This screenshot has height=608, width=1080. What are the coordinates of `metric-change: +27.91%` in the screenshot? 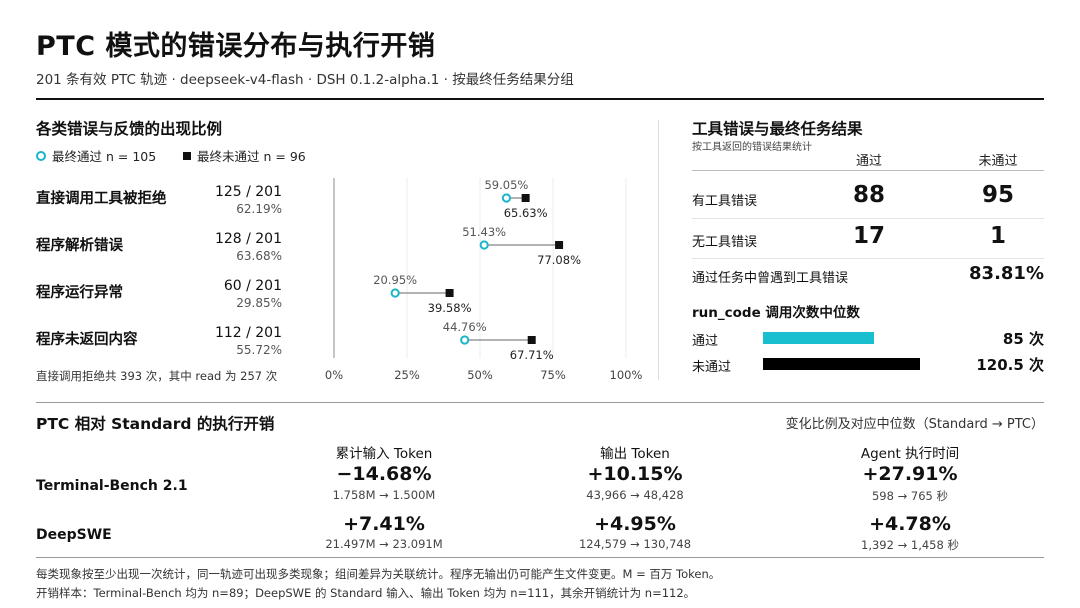 It's located at (910, 474).